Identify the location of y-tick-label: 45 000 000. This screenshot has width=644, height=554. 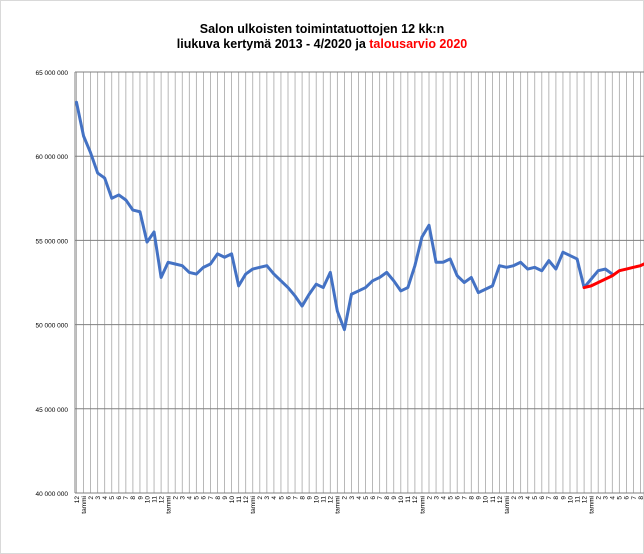
(51, 410).